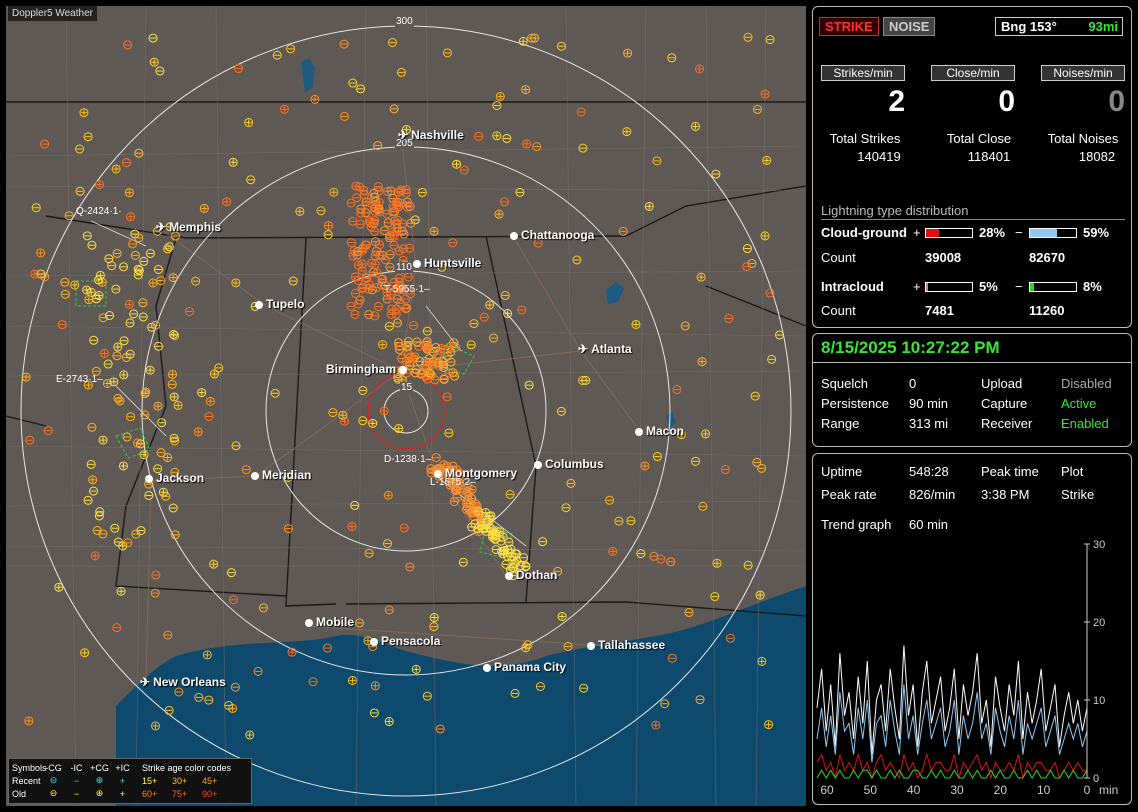  I want to click on city-label: Dothan, so click(531, 575).